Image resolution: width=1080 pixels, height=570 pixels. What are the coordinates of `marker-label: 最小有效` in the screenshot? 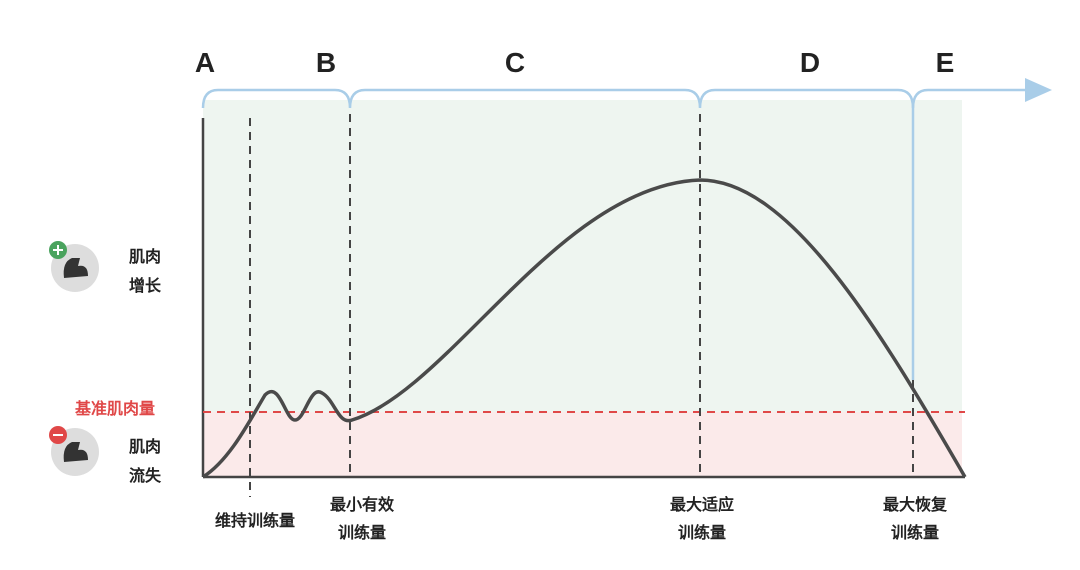 It's located at (362, 504).